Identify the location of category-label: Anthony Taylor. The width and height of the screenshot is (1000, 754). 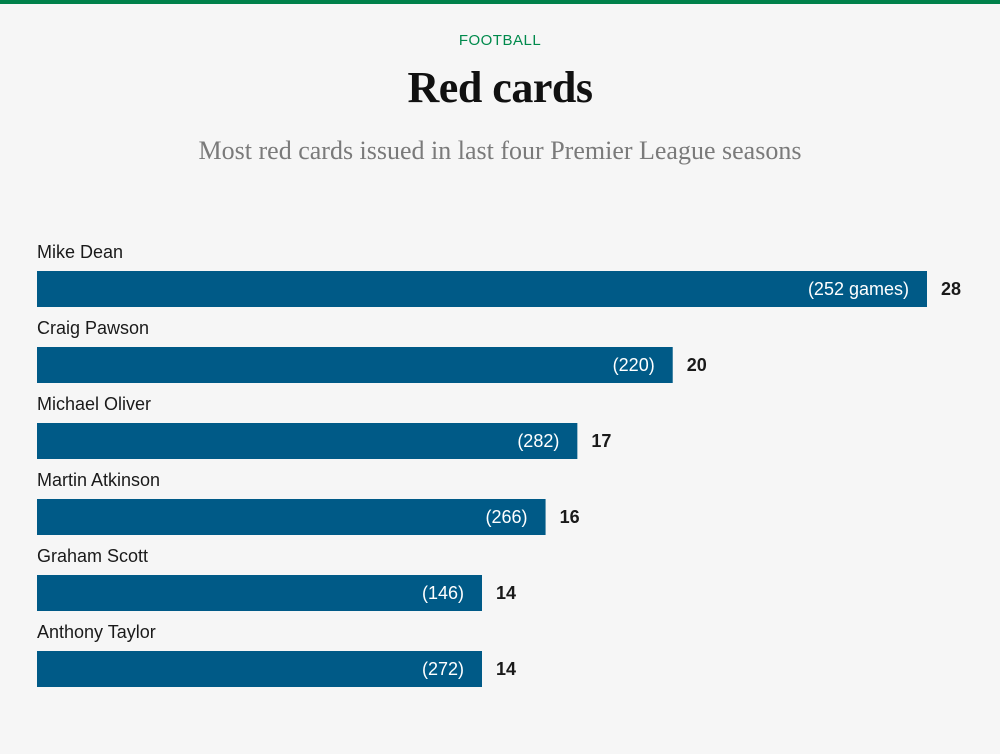
(96, 632).